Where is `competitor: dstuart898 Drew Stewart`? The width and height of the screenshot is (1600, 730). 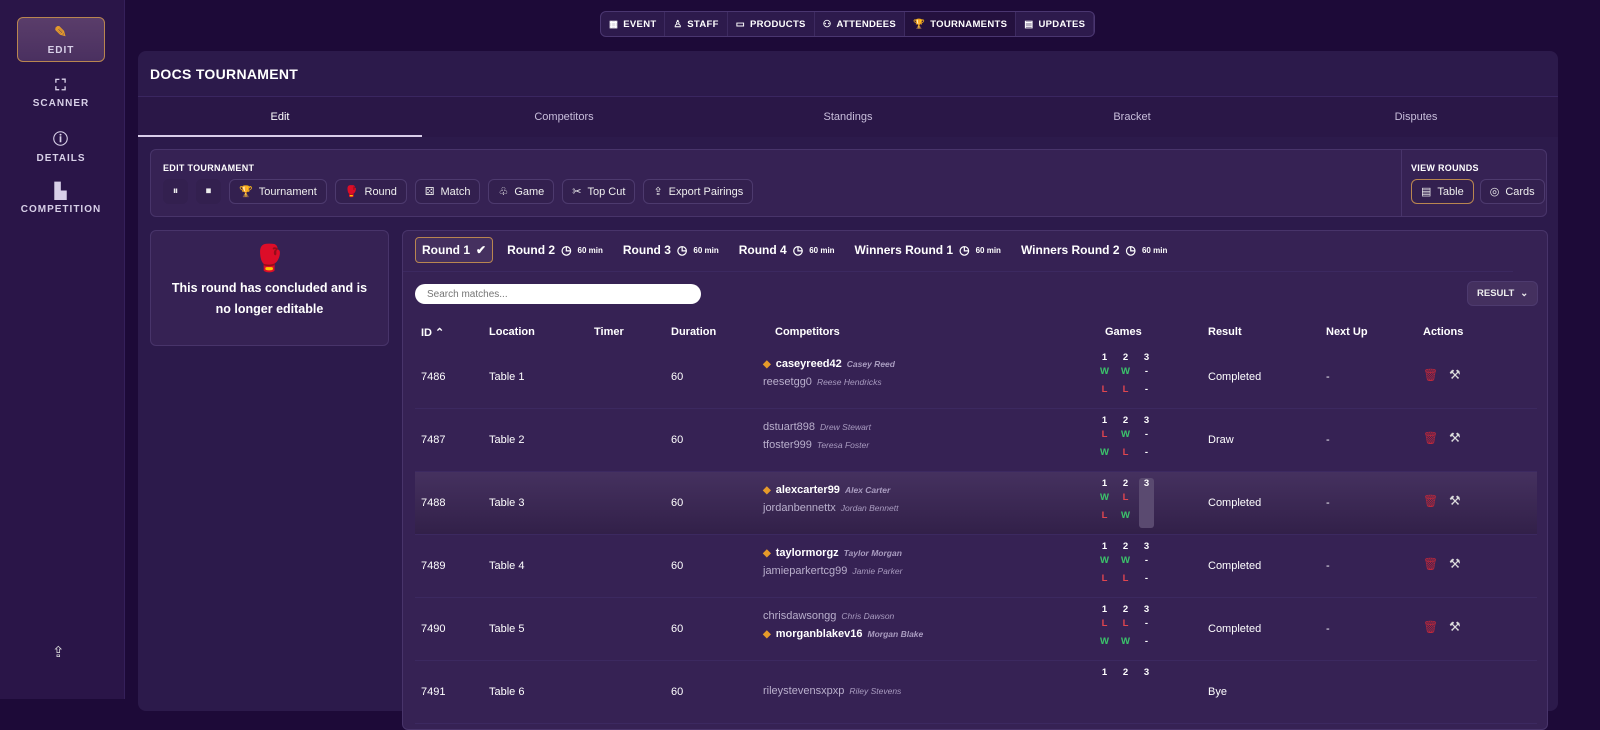 competitor: dstuart898 Drew Stewart is located at coordinates (817, 427).